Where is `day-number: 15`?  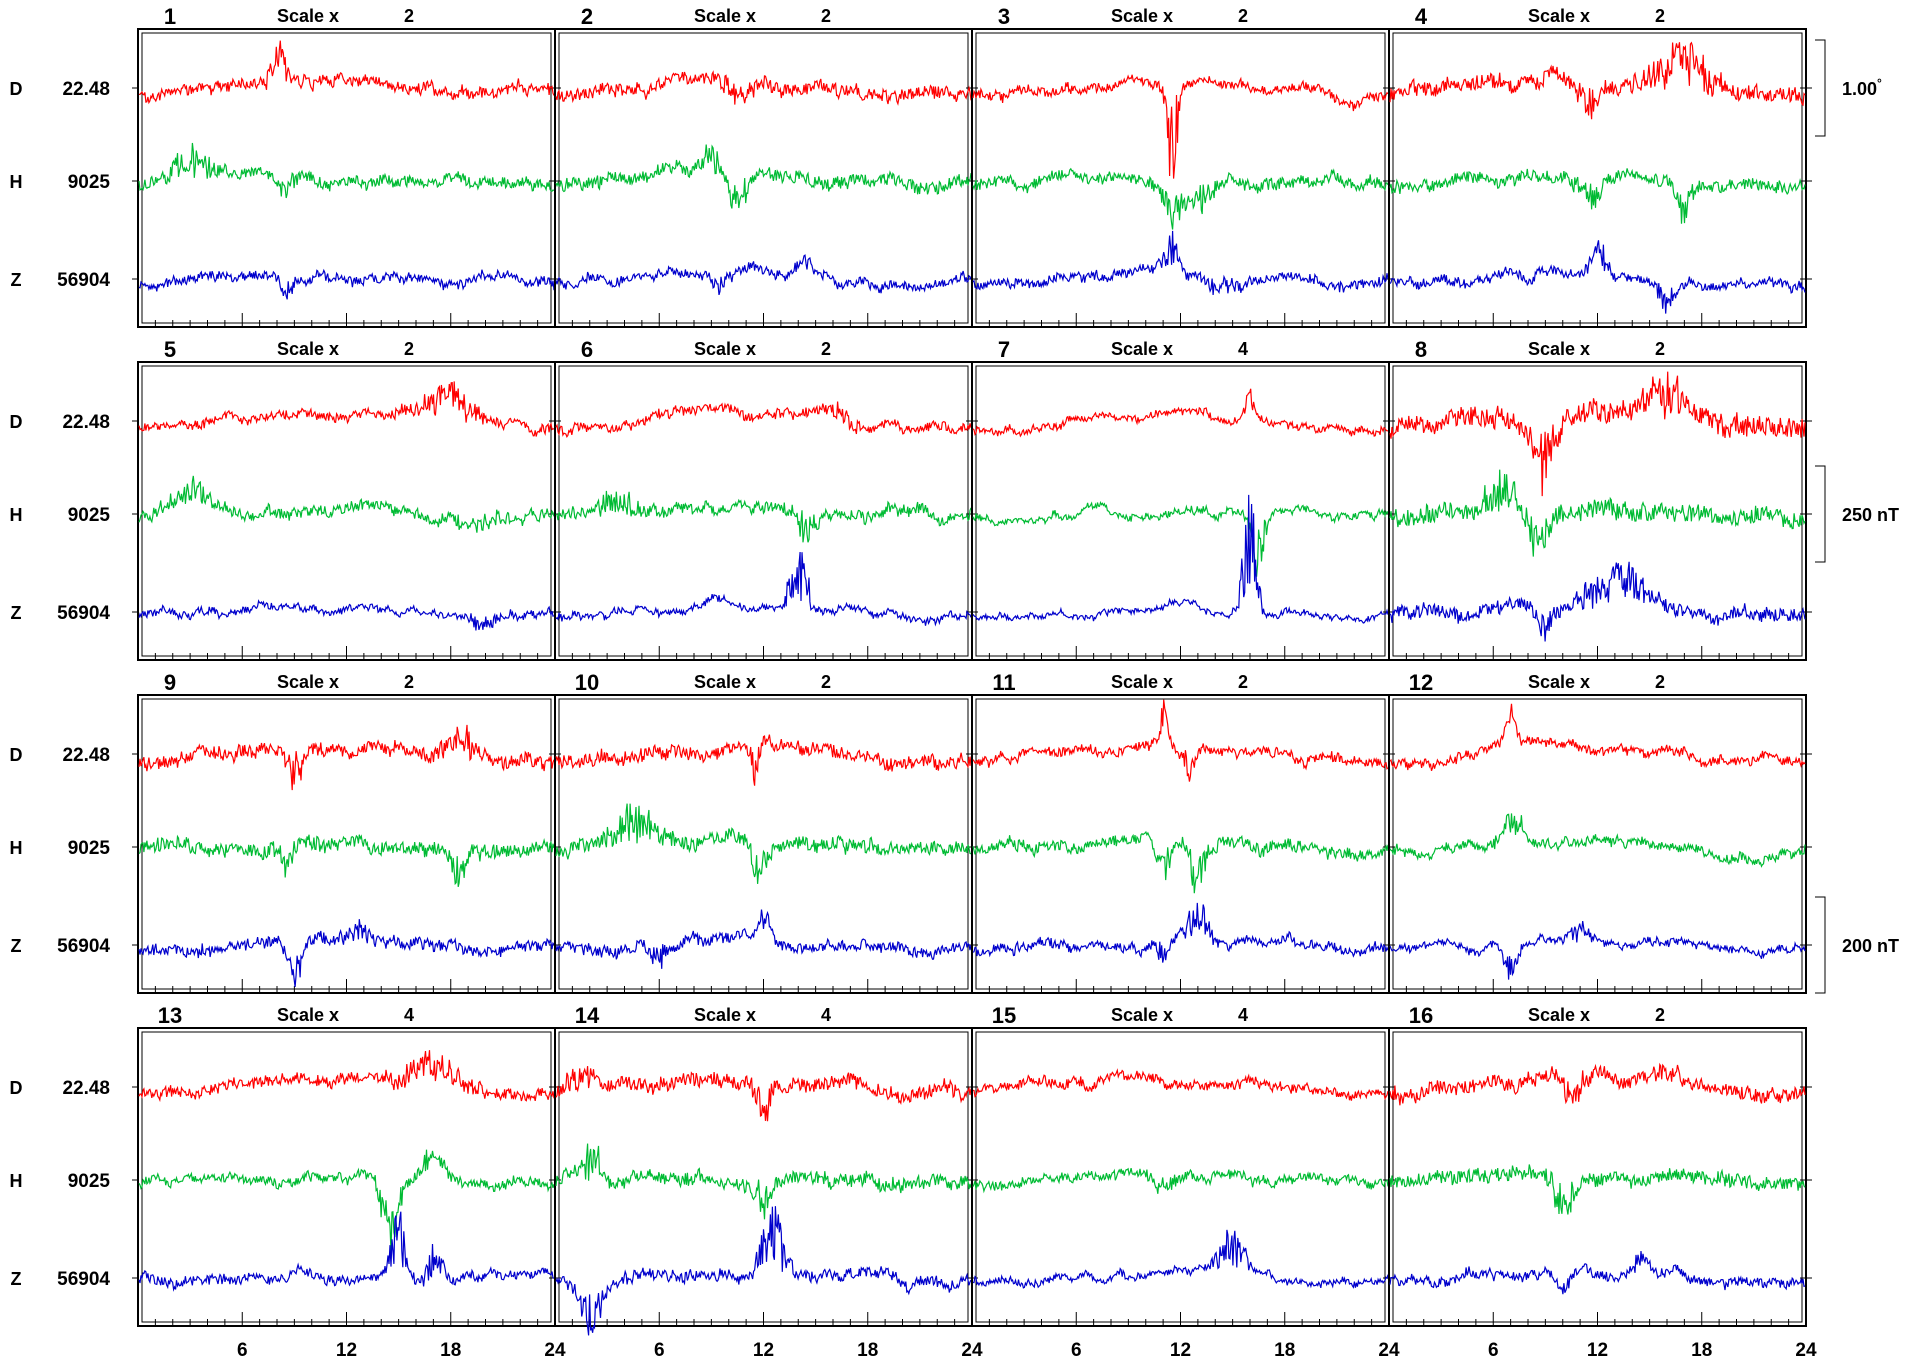
day-number: 15 is located at coordinates (1004, 1015).